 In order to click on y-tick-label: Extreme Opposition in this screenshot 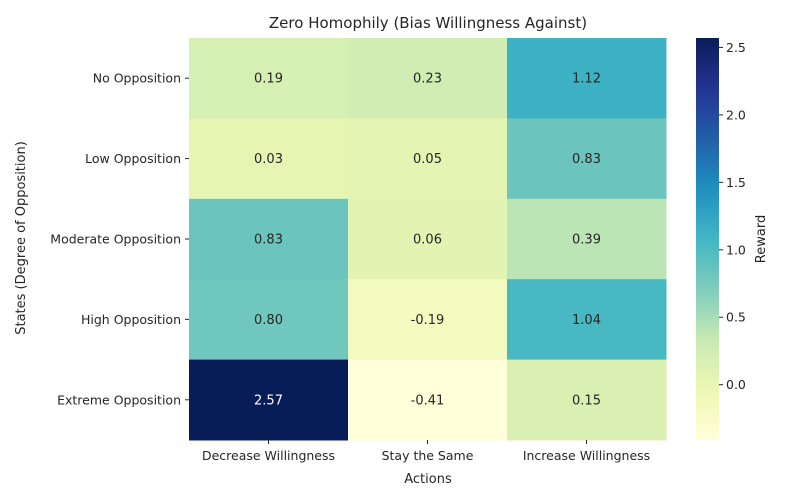, I will do `click(119, 399)`.